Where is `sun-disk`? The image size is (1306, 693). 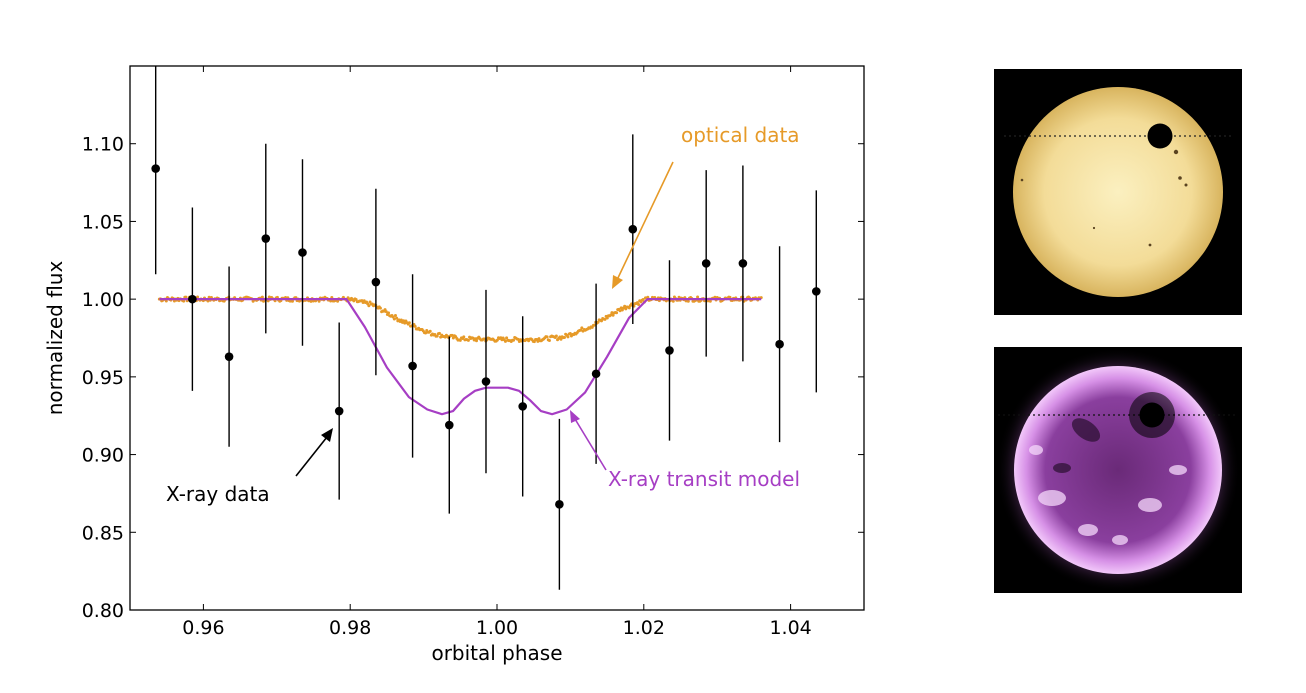
sun-disk is located at coordinates (1118, 192).